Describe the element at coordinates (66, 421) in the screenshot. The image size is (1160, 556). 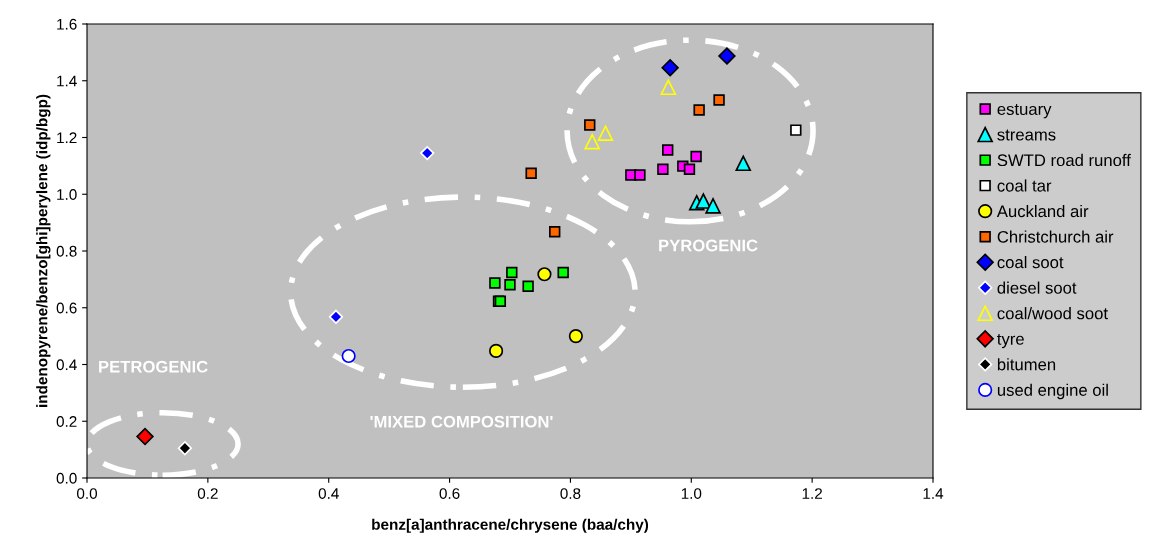
I see `y-tick-label: 0.2` at that location.